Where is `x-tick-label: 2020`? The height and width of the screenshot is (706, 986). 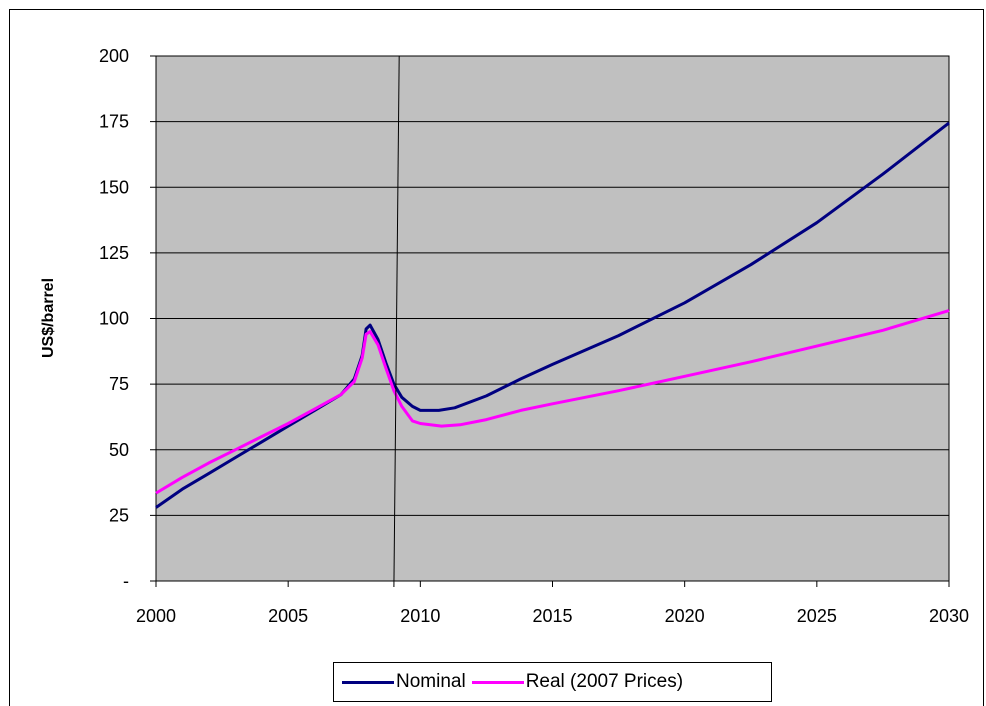 x-tick-label: 2020 is located at coordinates (685, 616).